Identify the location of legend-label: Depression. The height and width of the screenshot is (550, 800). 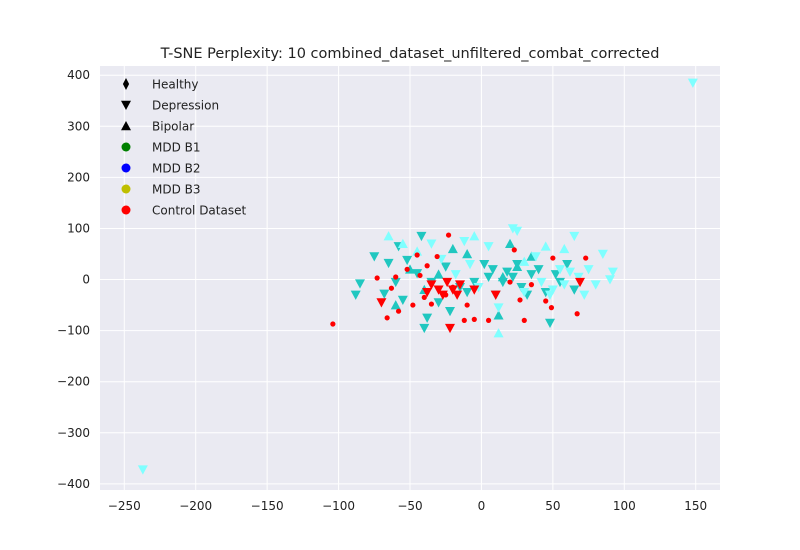
(185, 106).